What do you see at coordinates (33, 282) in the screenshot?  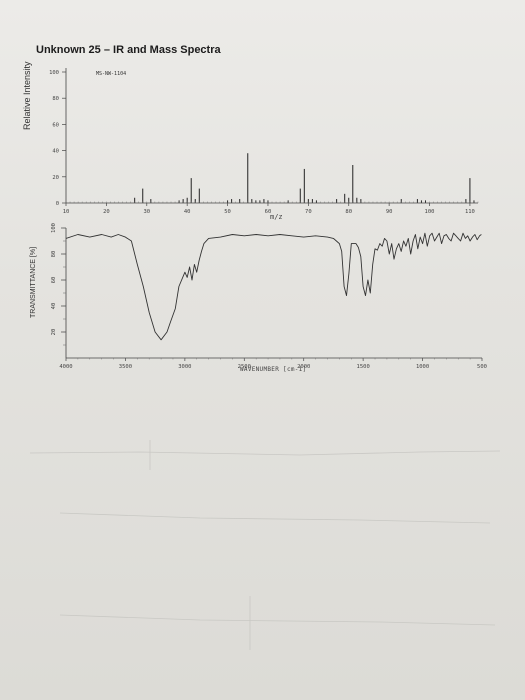 I see `ir-spectrum-y-axis-label: TRANSMITTANCE [%]` at bounding box center [33, 282].